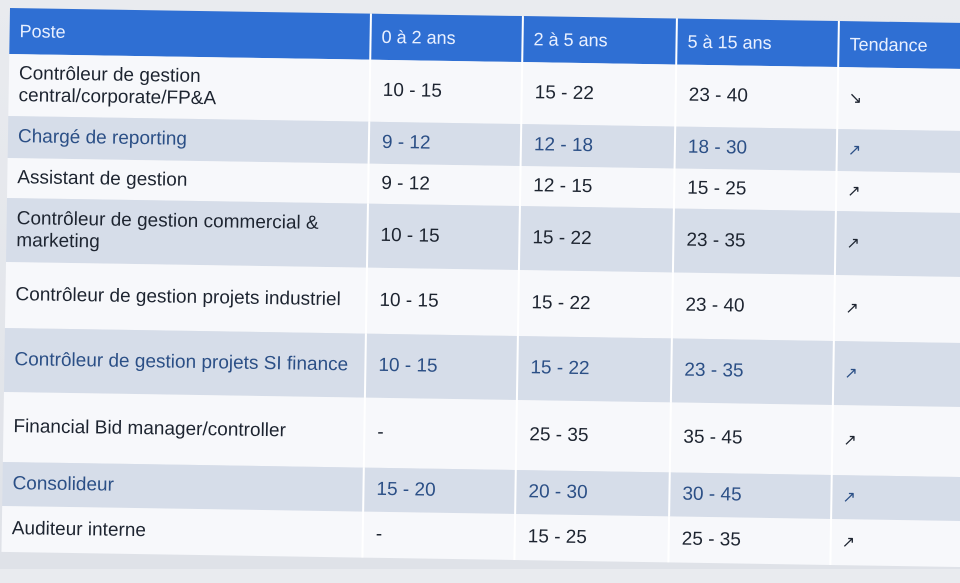  Describe the element at coordinates (751, 438) in the screenshot. I see `cell-5-15-ans: 35 - 45` at that location.